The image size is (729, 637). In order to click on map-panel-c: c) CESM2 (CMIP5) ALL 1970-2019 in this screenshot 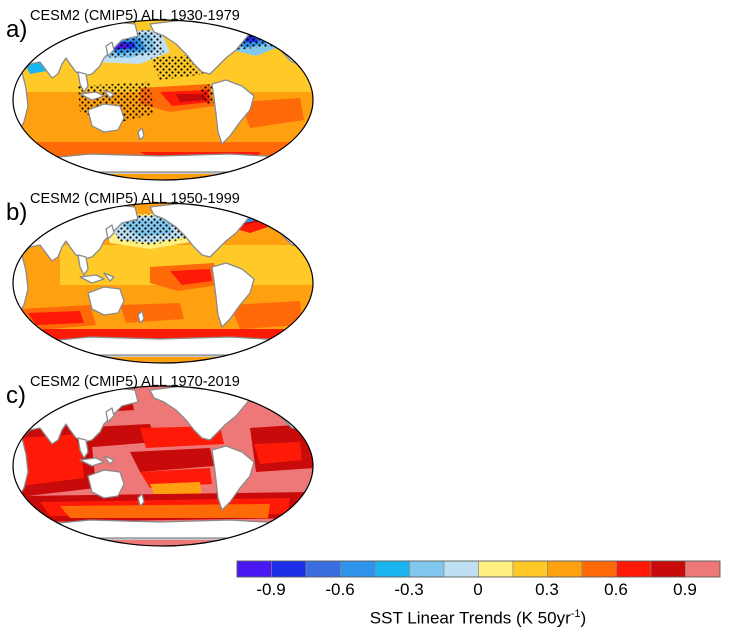, I will do `click(165, 458)`.